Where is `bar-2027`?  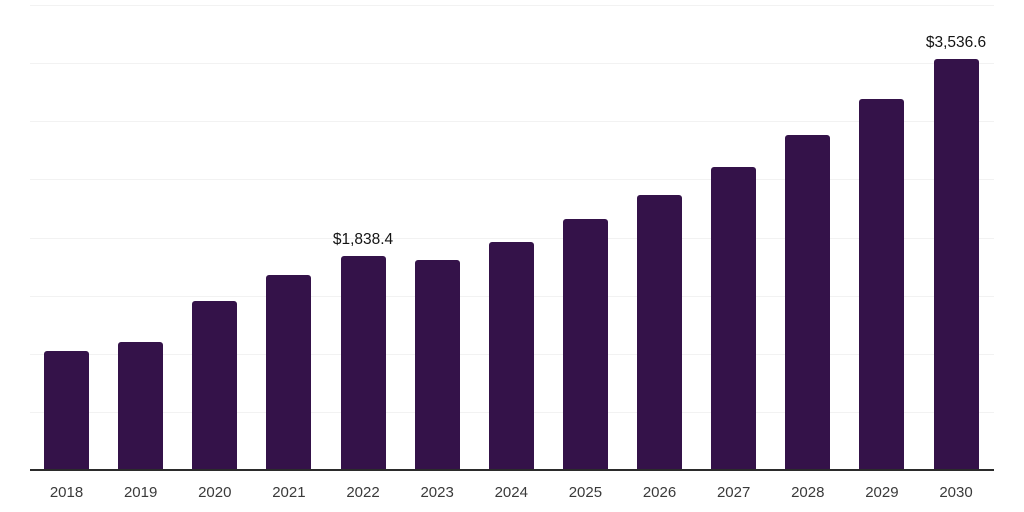
bar-2027 is located at coordinates (734, 318).